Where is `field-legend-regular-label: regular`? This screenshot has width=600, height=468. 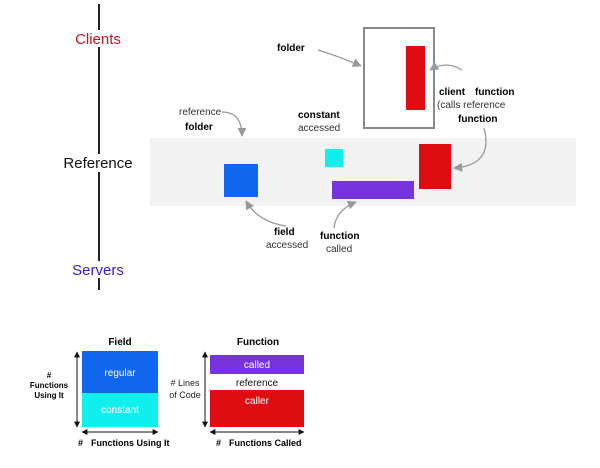 field-legend-regular-label: regular is located at coordinates (120, 373).